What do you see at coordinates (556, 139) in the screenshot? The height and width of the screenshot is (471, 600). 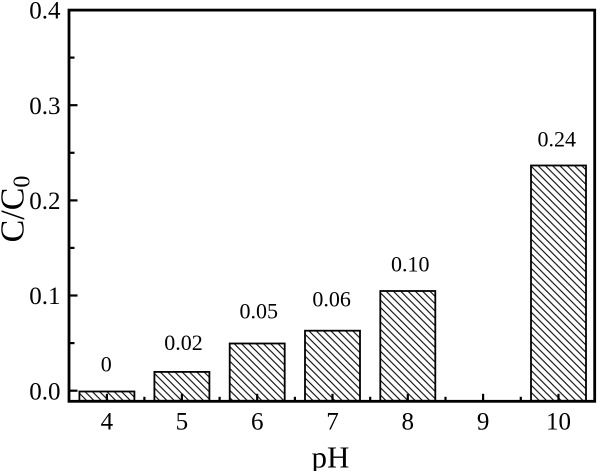 I see `svg-text: 0.24` at bounding box center [556, 139].